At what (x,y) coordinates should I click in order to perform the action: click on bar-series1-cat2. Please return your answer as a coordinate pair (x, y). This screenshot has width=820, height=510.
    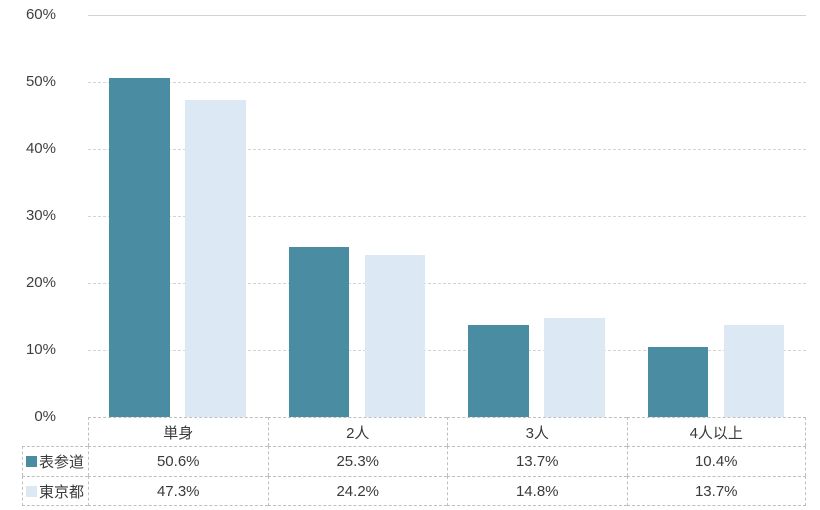
    Looking at the image, I should click on (574, 367).